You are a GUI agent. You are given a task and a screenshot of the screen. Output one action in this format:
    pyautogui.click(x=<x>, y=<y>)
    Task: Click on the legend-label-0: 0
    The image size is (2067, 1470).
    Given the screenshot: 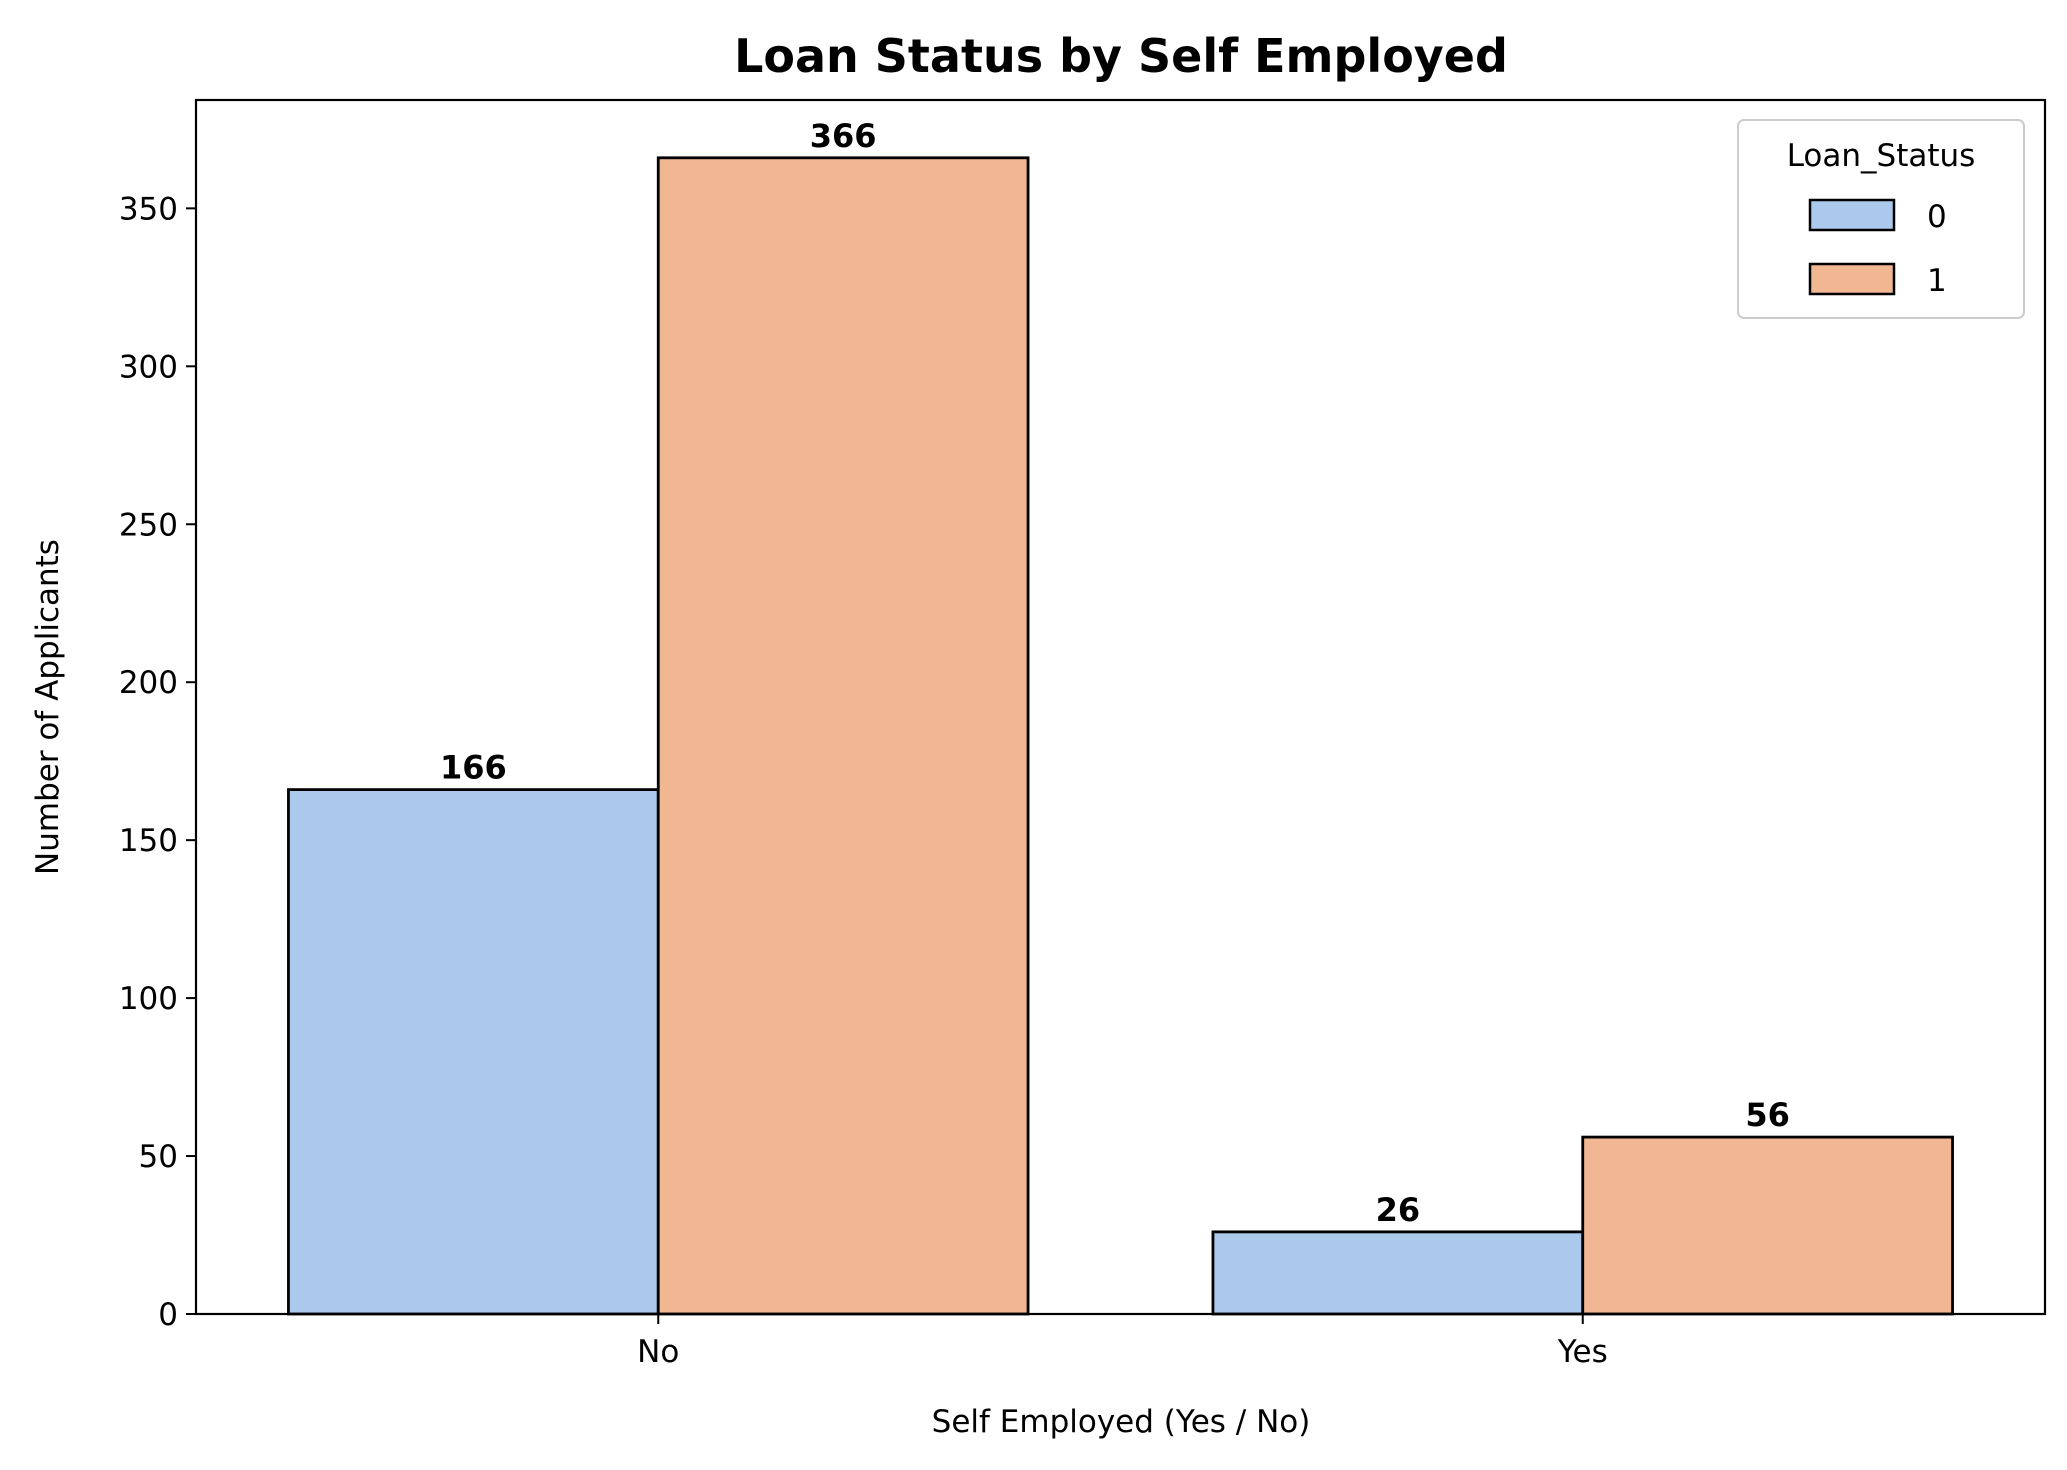 What is the action you would take?
    pyautogui.click(x=1937, y=217)
    